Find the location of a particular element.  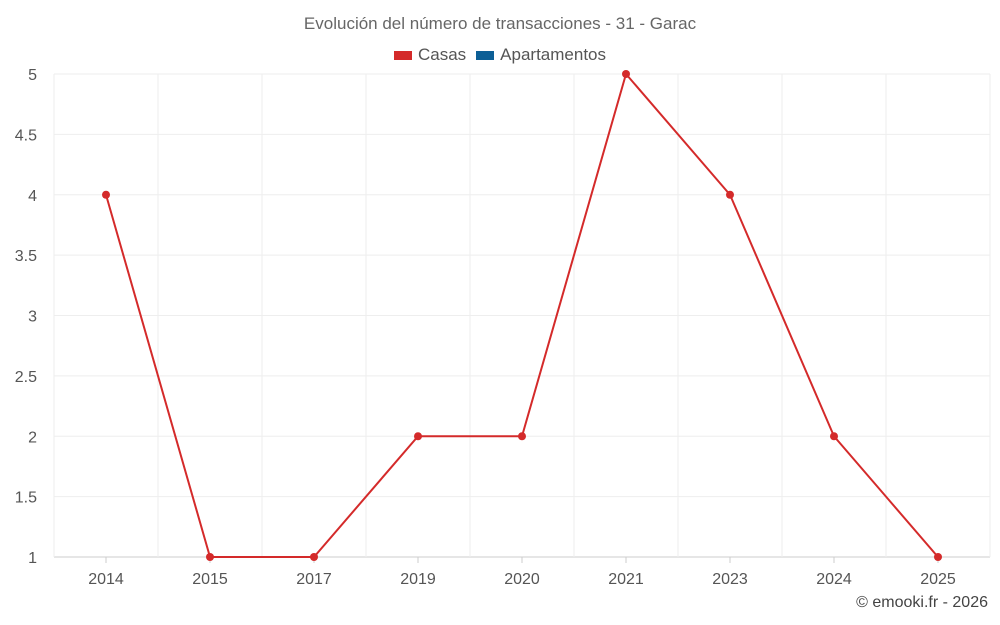

x-axis: 2014 2015 2017 2019 2020 2021 2023 2024 2025 is located at coordinates (522, 572).